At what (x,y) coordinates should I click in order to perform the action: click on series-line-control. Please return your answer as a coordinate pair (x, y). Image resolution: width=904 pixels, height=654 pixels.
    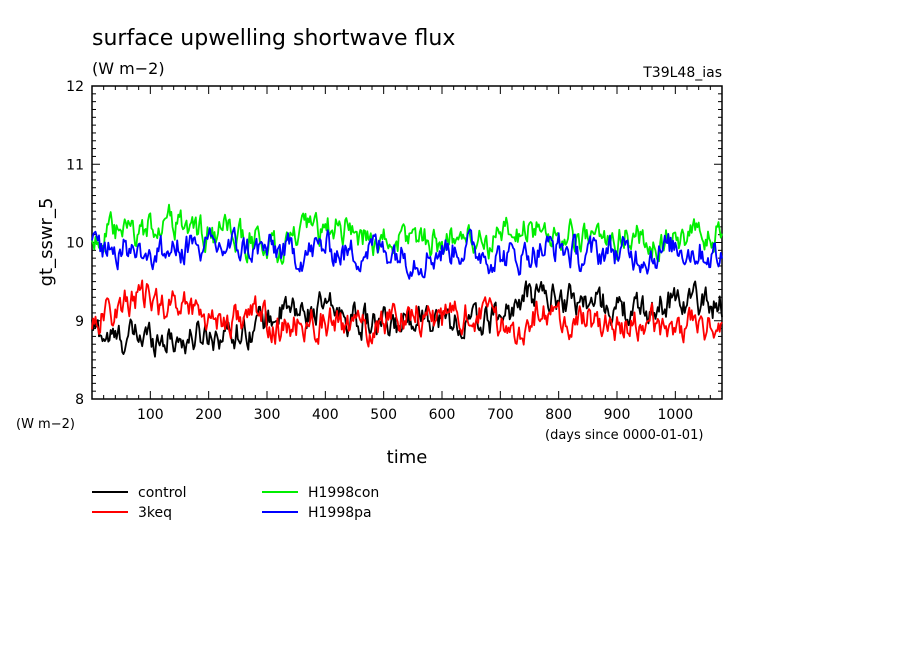
    Looking at the image, I should click on (407, 319).